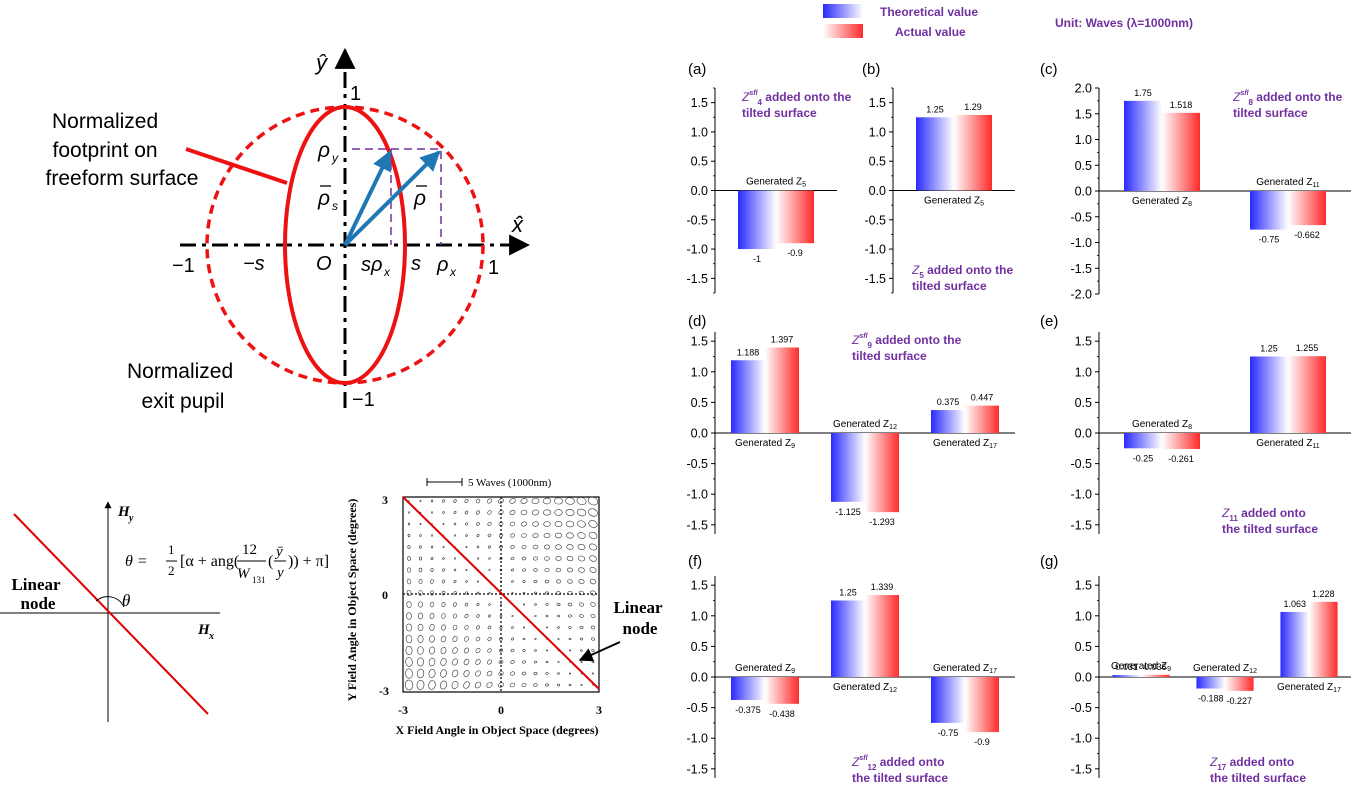 The image size is (1362, 794). I want to click on panel-label: (b), so click(871, 69).